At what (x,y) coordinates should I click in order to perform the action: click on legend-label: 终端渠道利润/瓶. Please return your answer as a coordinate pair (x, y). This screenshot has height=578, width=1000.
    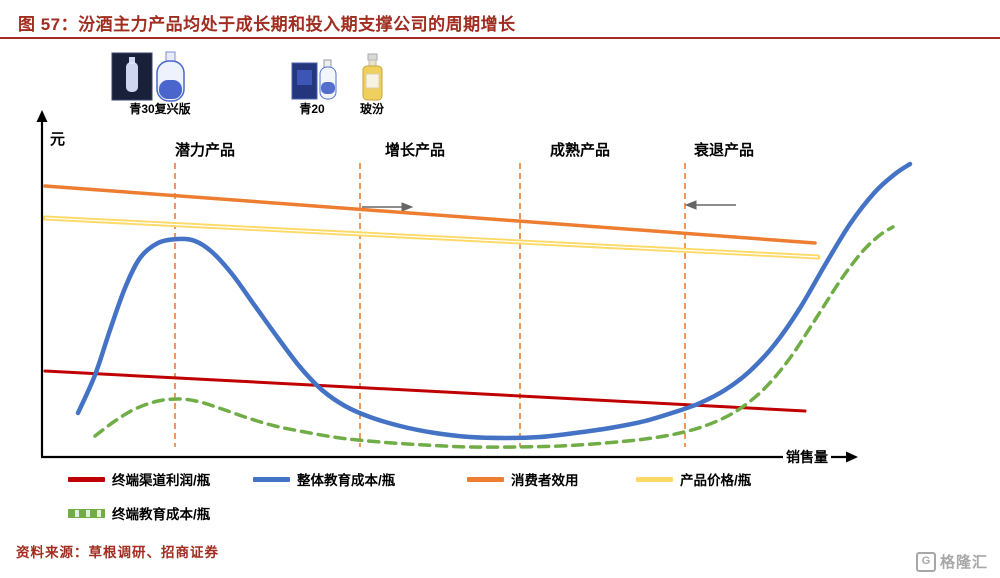
    Looking at the image, I should click on (161, 480).